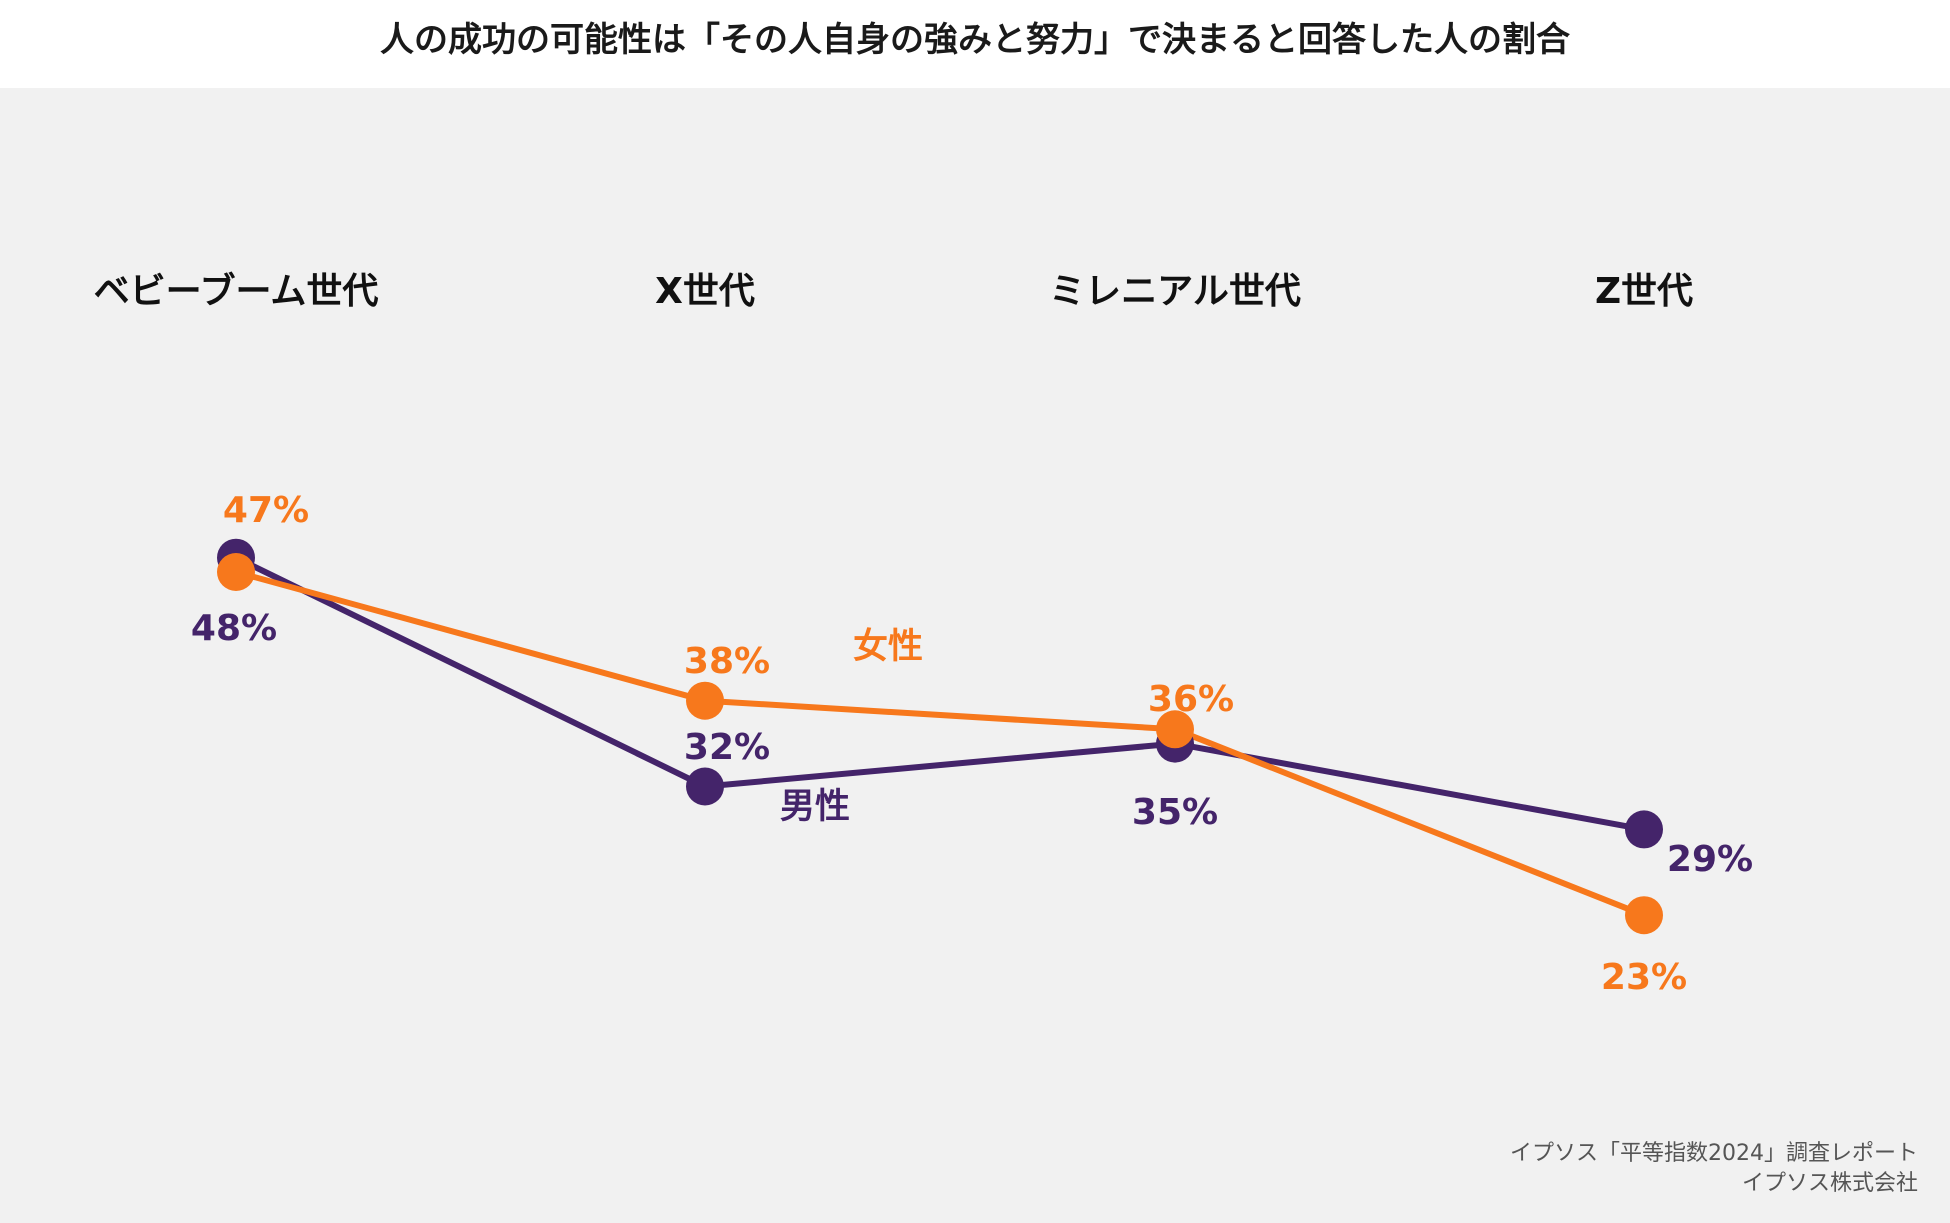  What do you see at coordinates (1710, 860) in the screenshot?
I see `data-label-male-3: 29%` at bounding box center [1710, 860].